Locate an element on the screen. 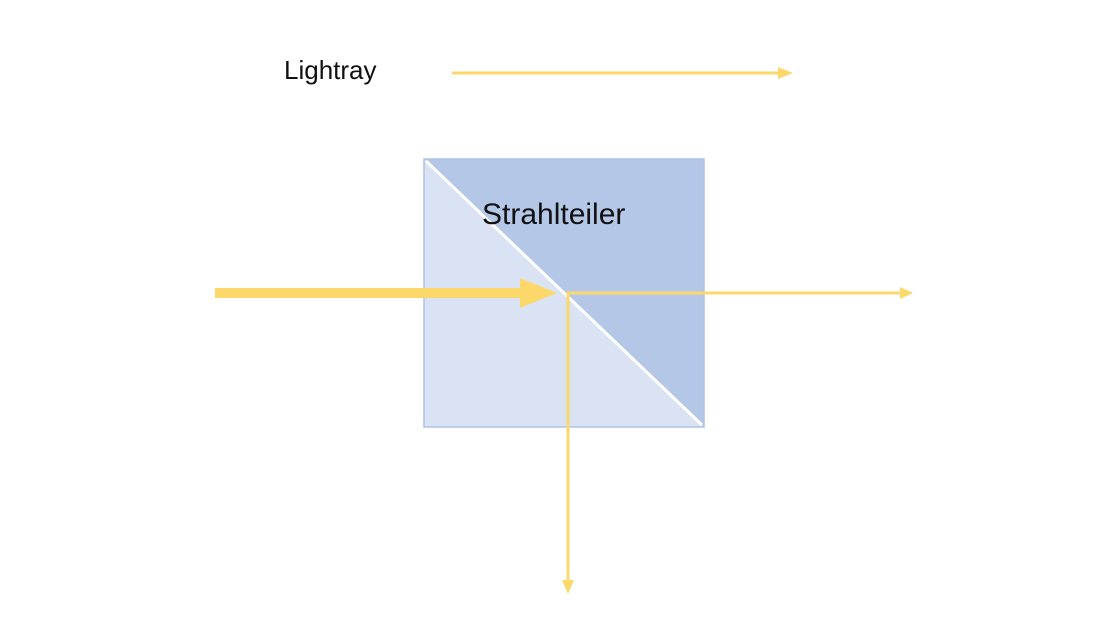 Image resolution: width=1093 pixels, height=631 pixels. splitter-diagonal is located at coordinates (564, 293).